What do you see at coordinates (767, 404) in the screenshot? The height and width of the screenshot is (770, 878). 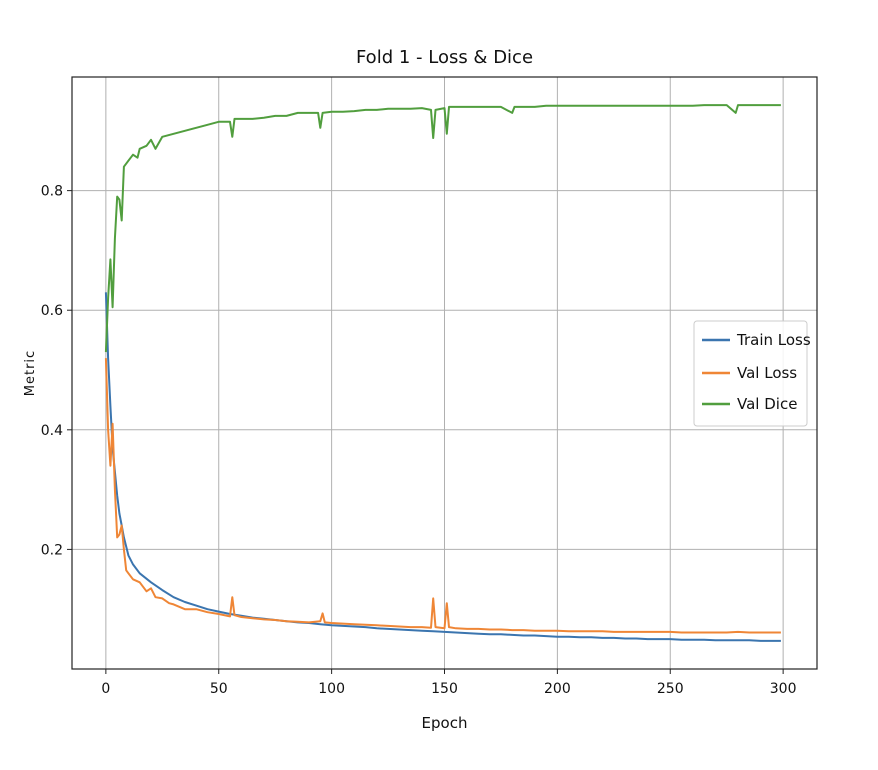 I see `legend-label-val-dice: Val Dice` at bounding box center [767, 404].